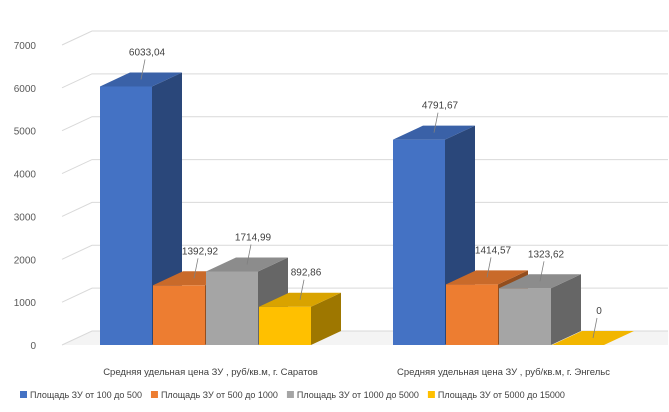  I want to click on data-label: 1414,57, so click(493, 250).